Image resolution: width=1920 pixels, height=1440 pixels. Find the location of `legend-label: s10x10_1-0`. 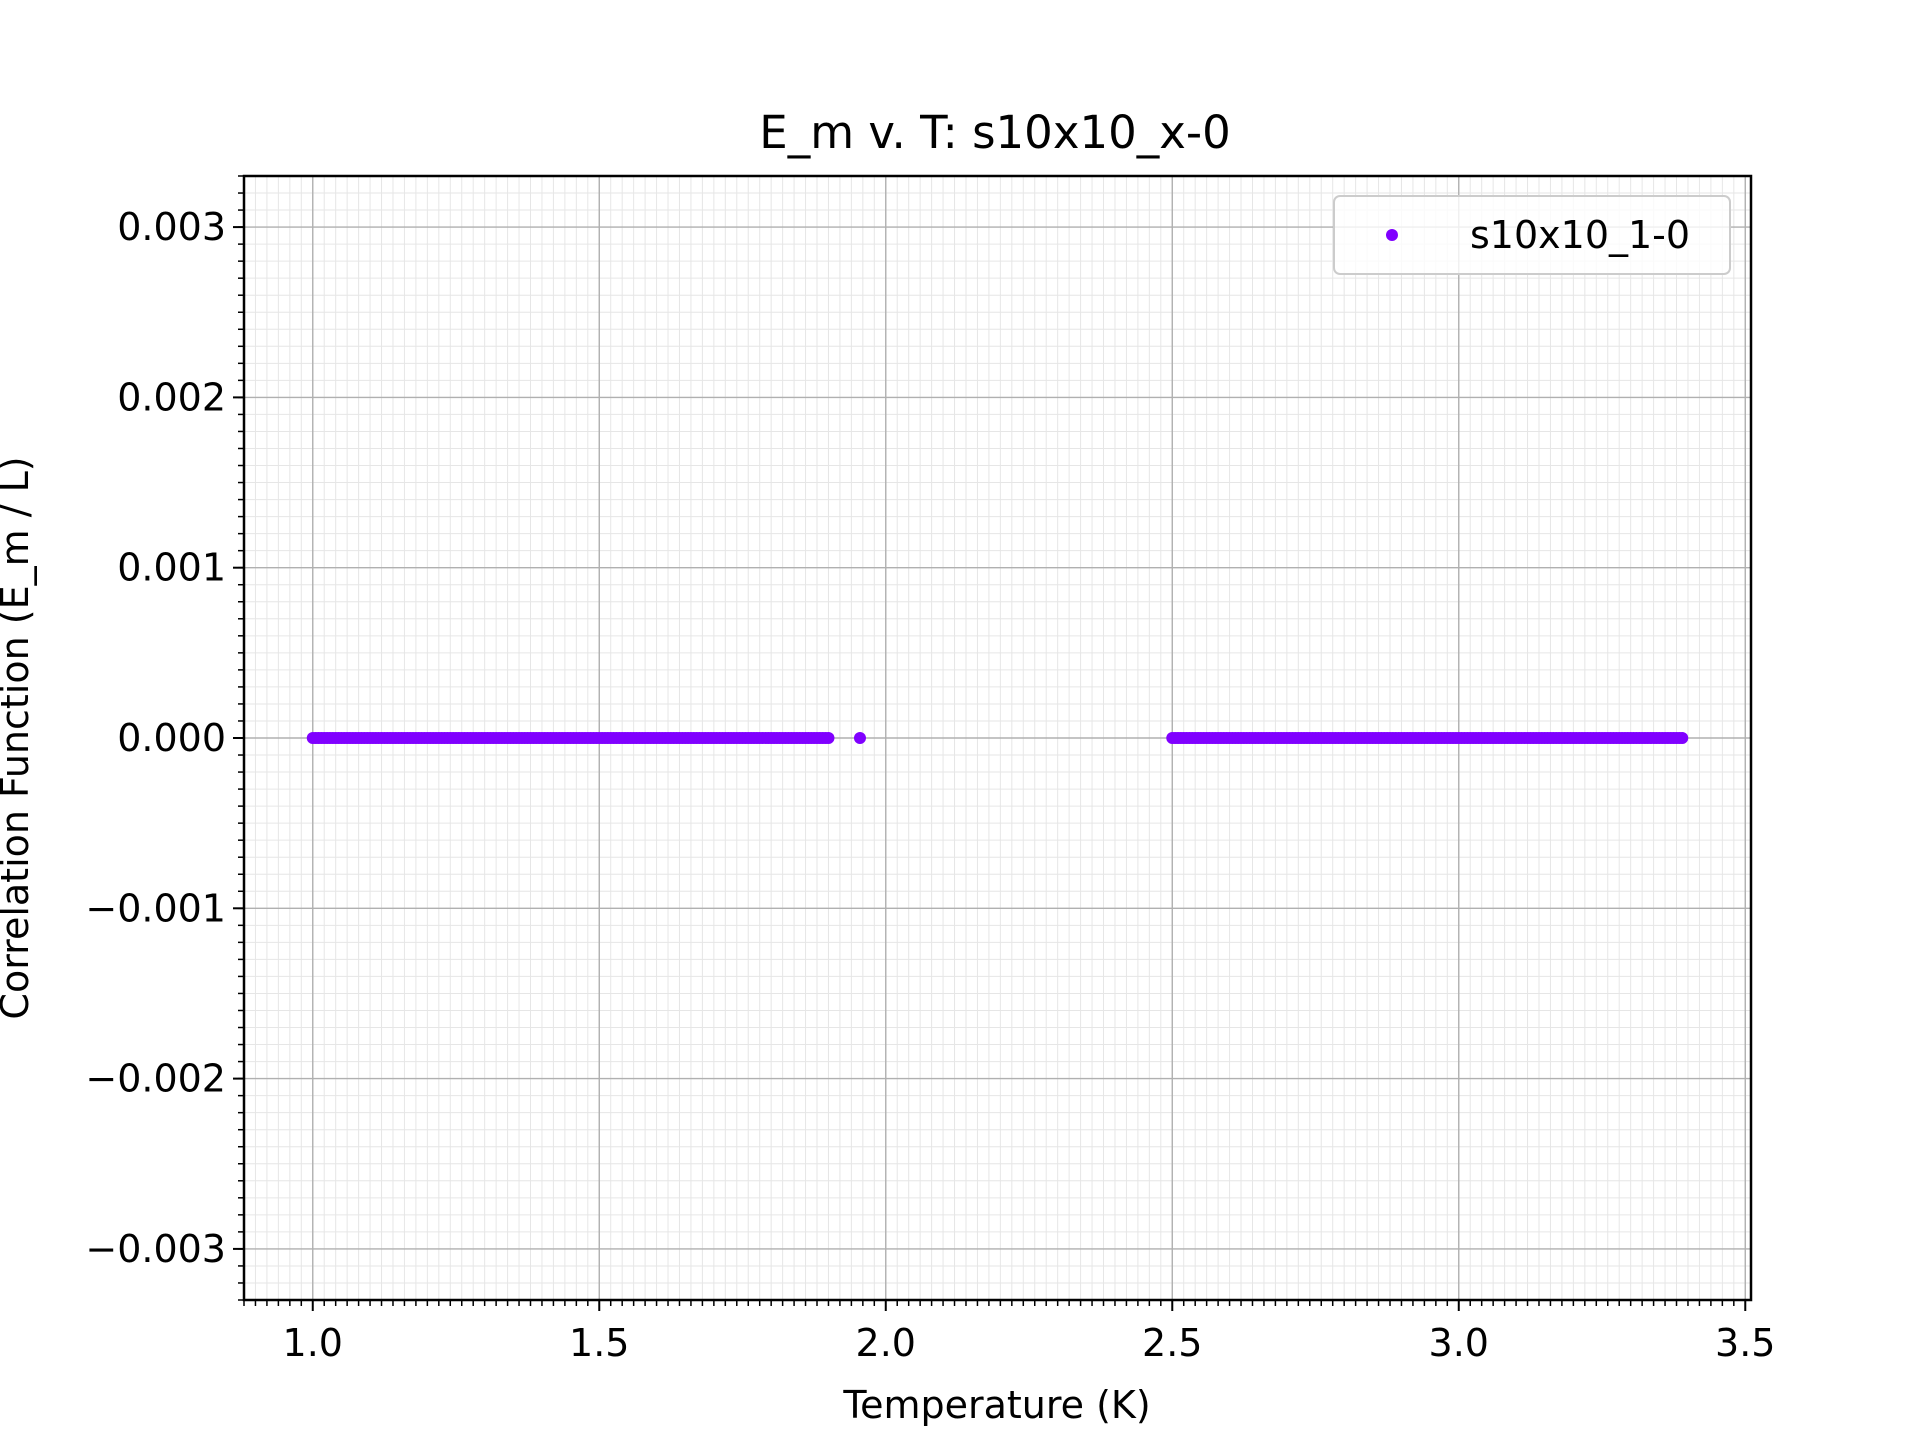

legend-label: s10x10_1-0 is located at coordinates (1580, 235).